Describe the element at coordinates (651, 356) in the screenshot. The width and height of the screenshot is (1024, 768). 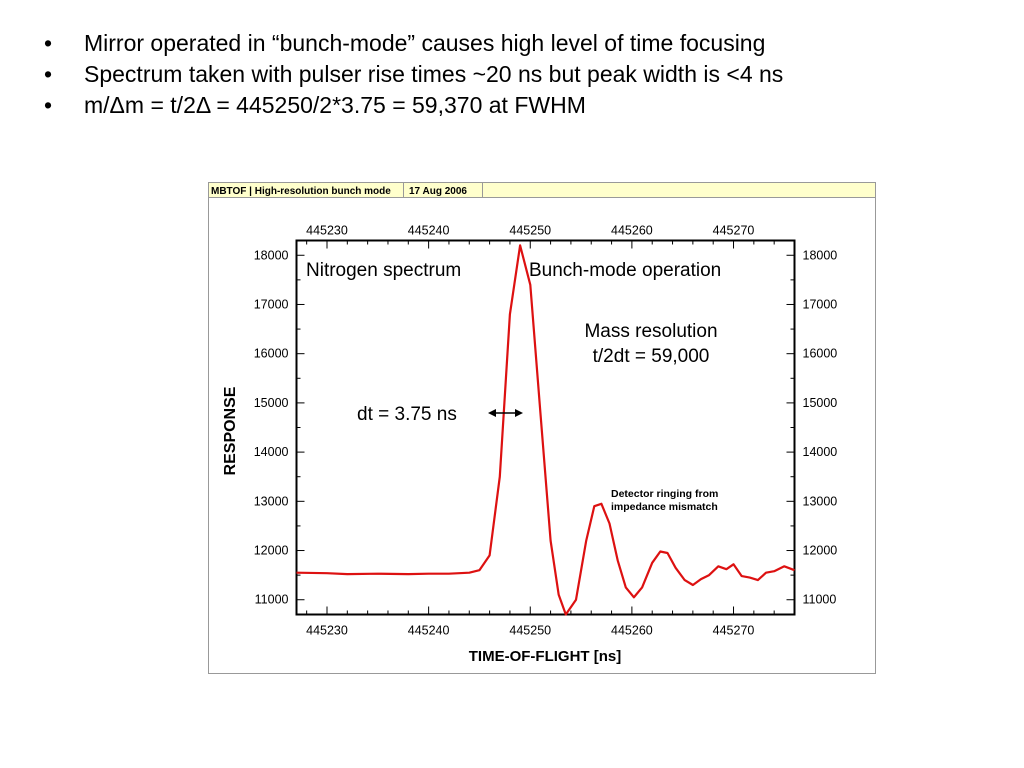
I see `annotation-resolution-value: t/2dt = 59,000` at that location.